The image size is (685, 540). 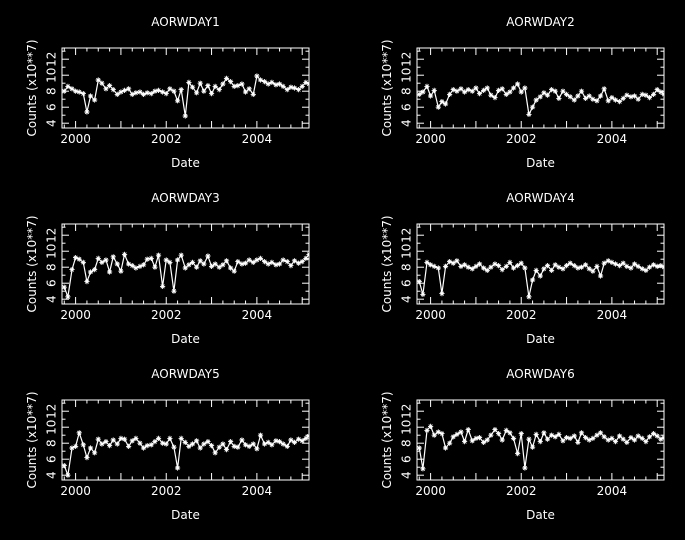 I want to click on panel-5-xtick-label: 2002, so click(x=166, y=491).